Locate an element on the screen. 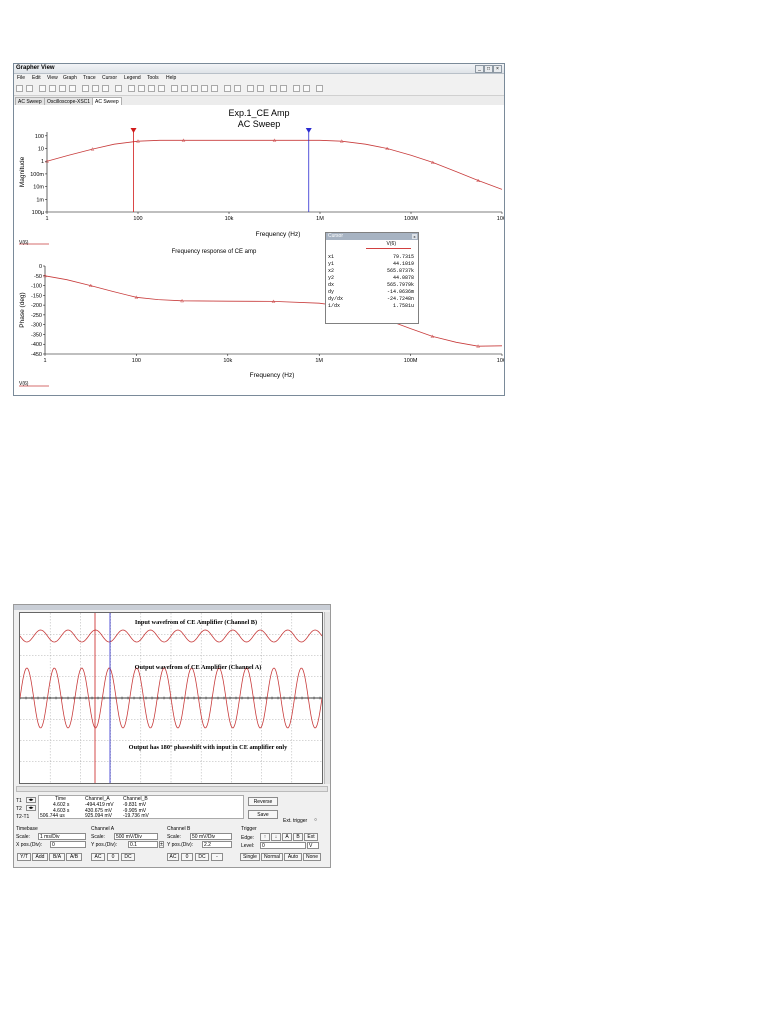 This screenshot has width=768, height=1024. undo-icon is located at coordinates (42, 88).